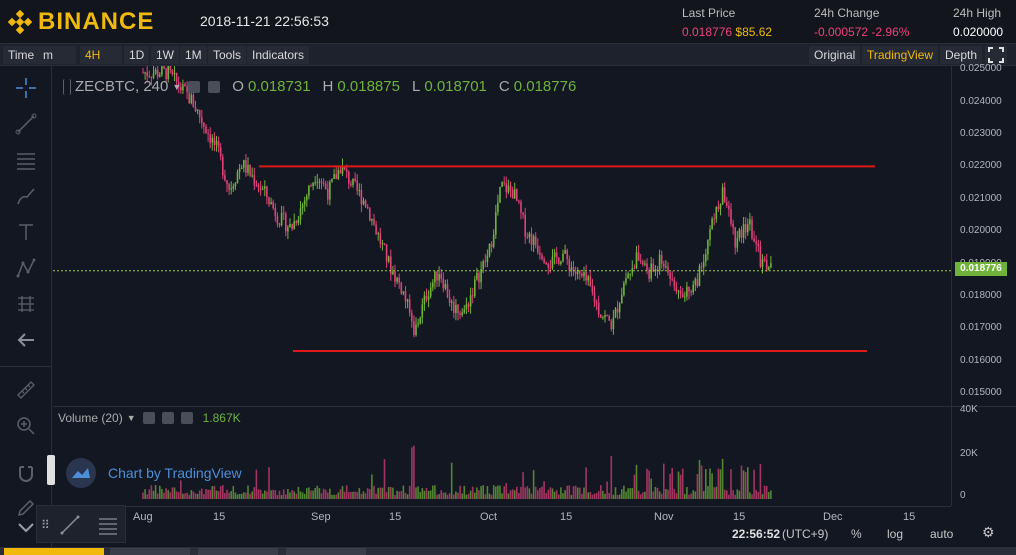 The width and height of the screenshot is (1016, 555). What do you see at coordinates (856, 534) in the screenshot?
I see `percent-toggle: %` at bounding box center [856, 534].